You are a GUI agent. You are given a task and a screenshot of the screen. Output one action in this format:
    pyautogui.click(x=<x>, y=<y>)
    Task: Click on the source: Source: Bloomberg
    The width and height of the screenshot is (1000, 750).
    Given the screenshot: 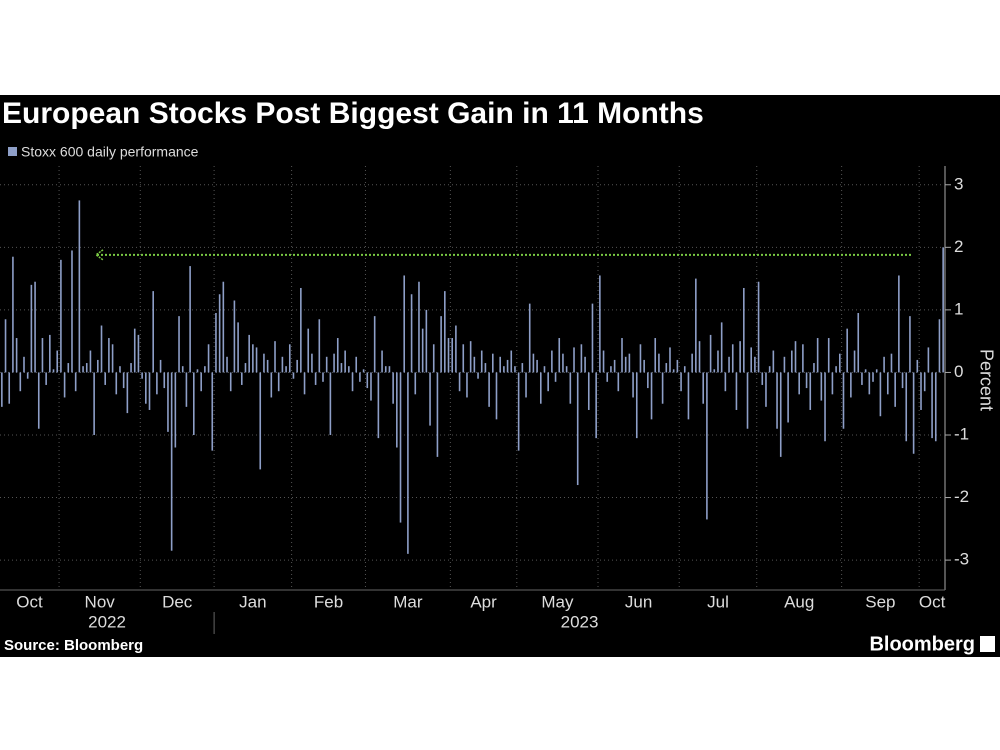 What is the action you would take?
    pyautogui.click(x=73, y=645)
    